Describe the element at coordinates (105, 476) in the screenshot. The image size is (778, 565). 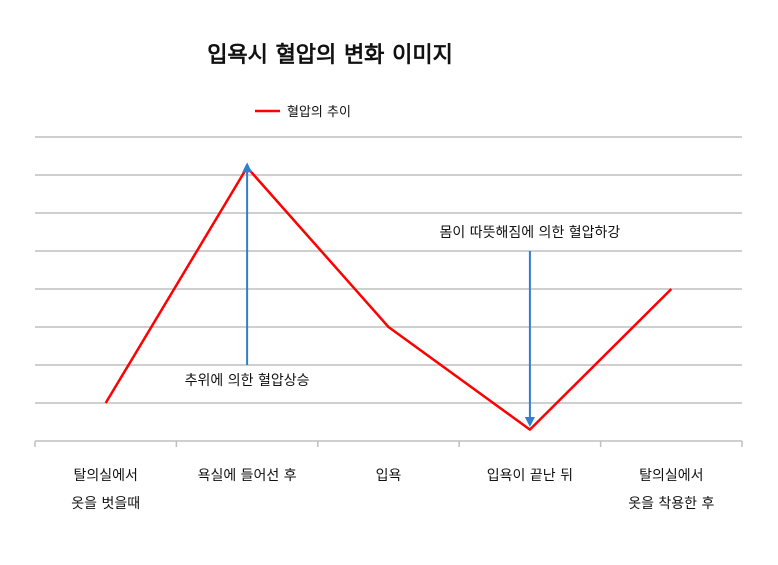
I see `category-label-0-0: 탈의실에서` at that location.